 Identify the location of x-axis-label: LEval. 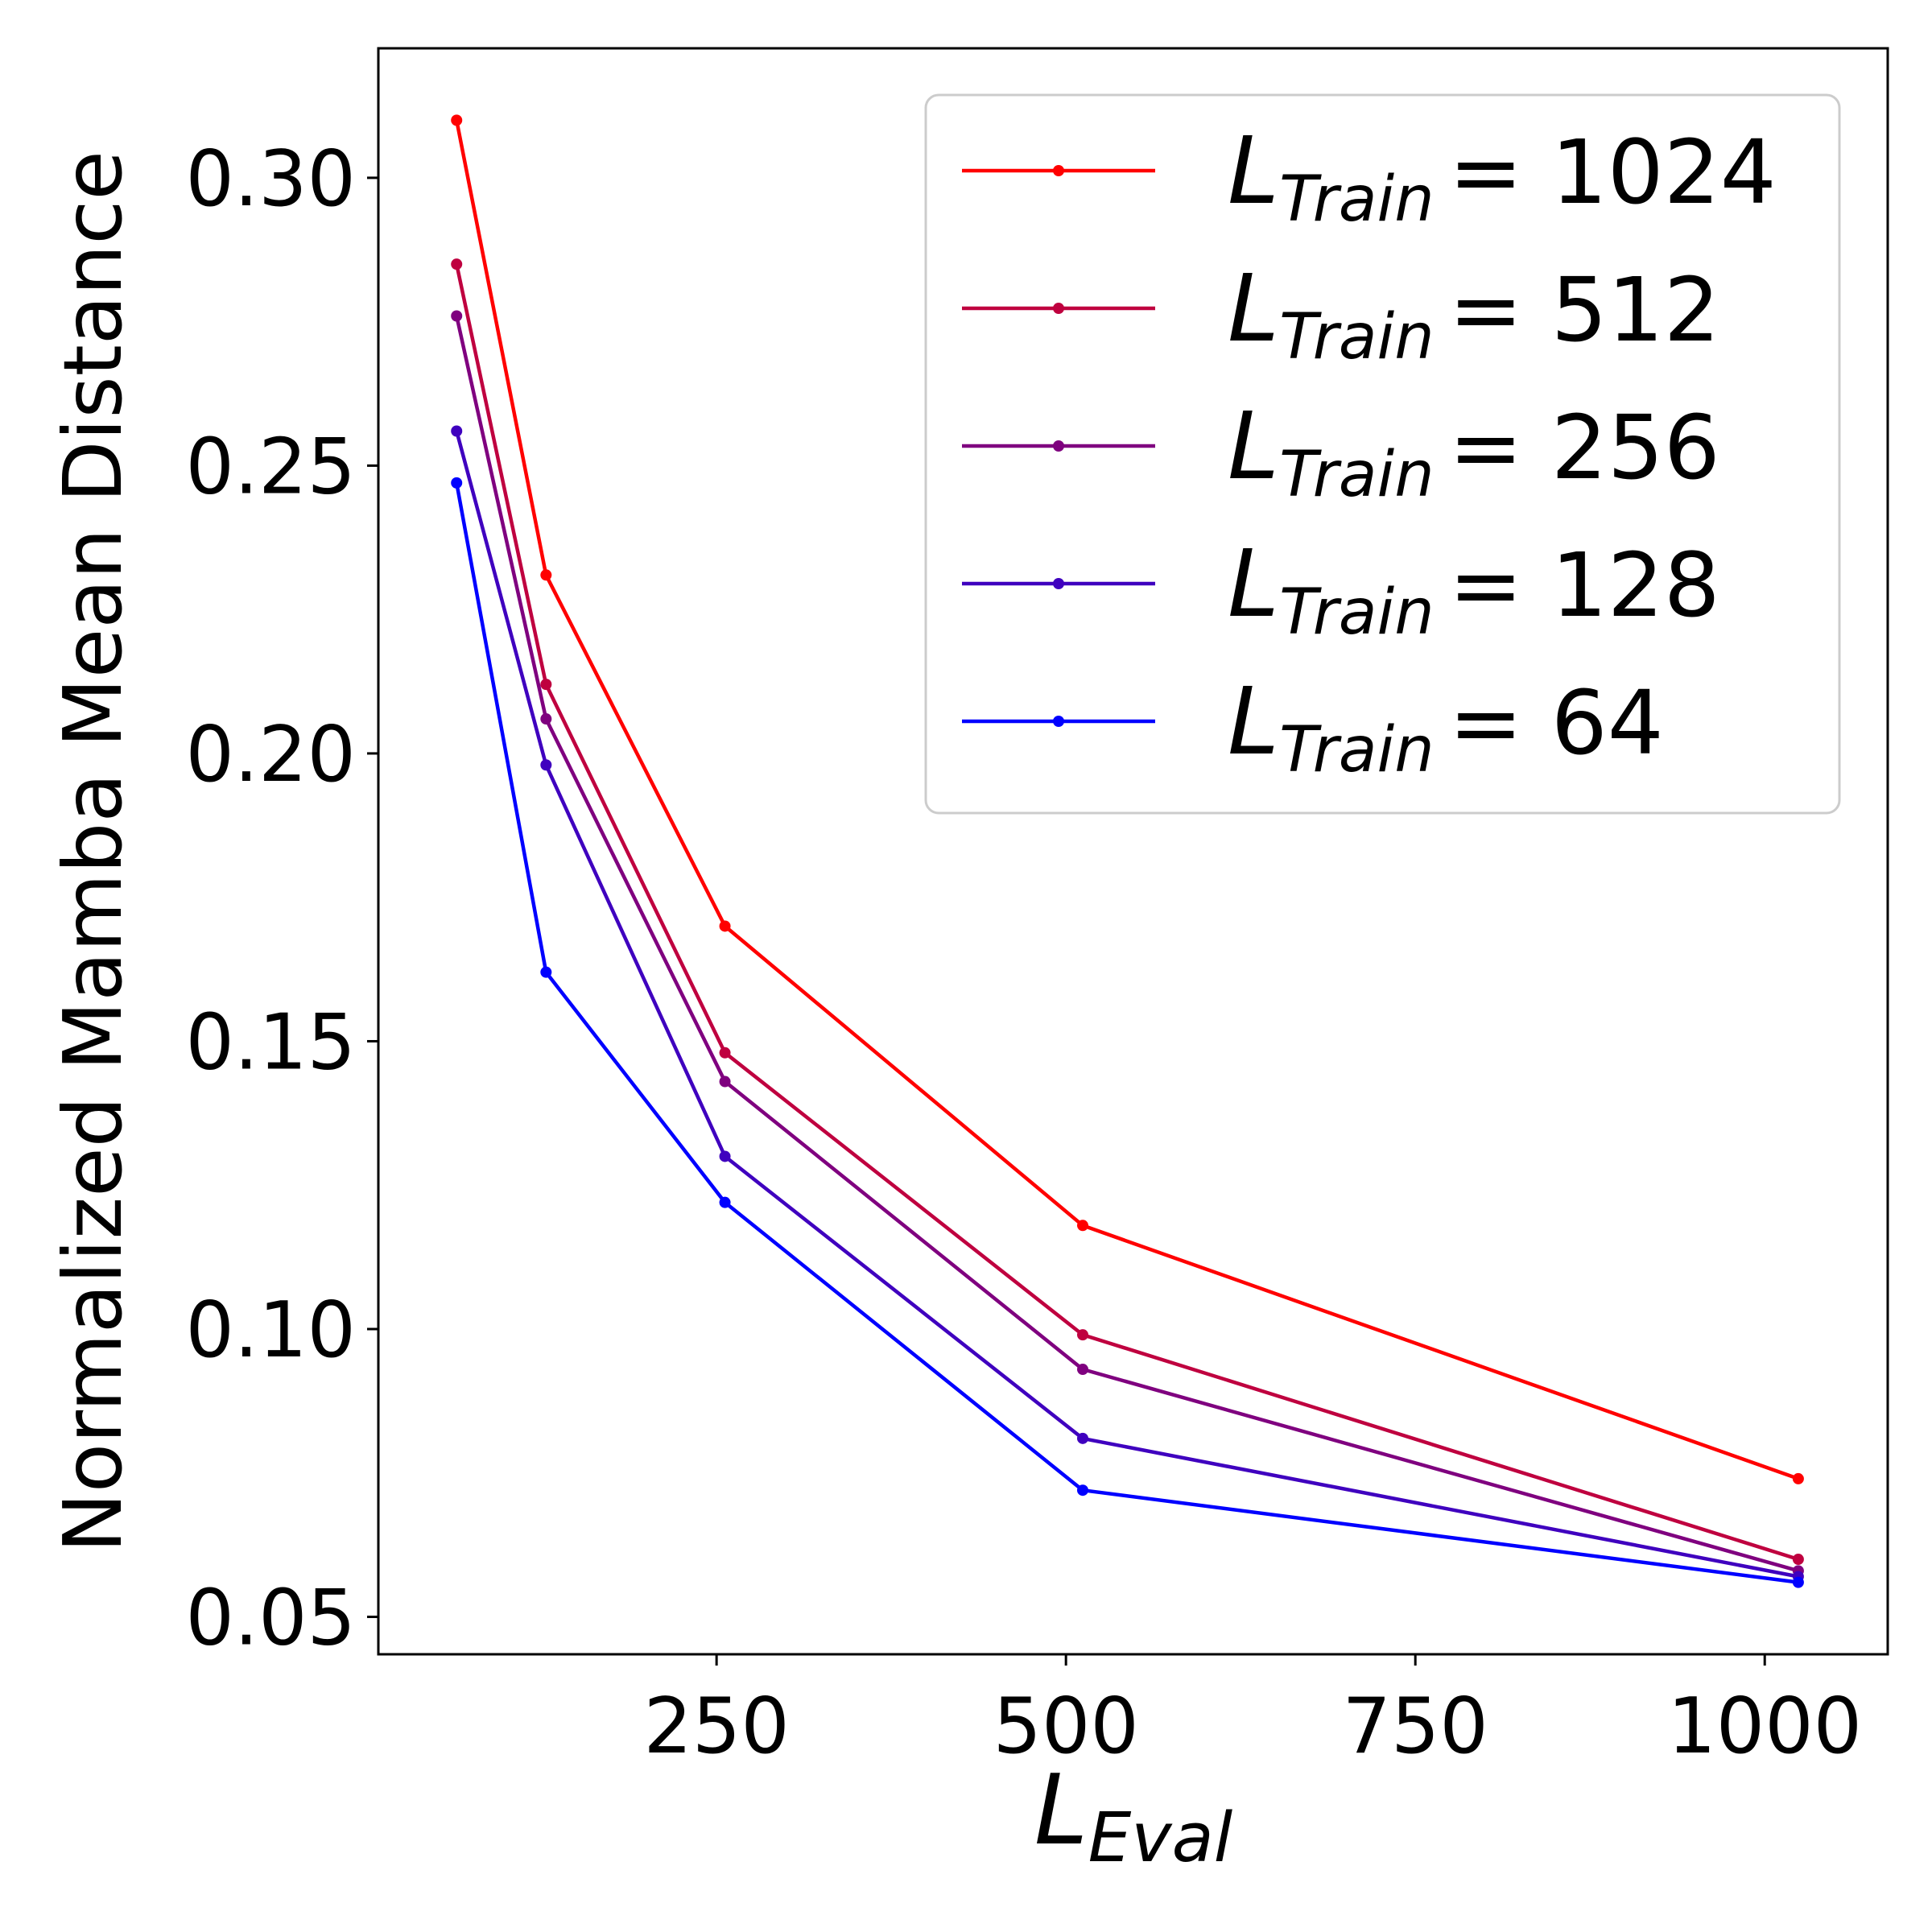
(1133, 1816).